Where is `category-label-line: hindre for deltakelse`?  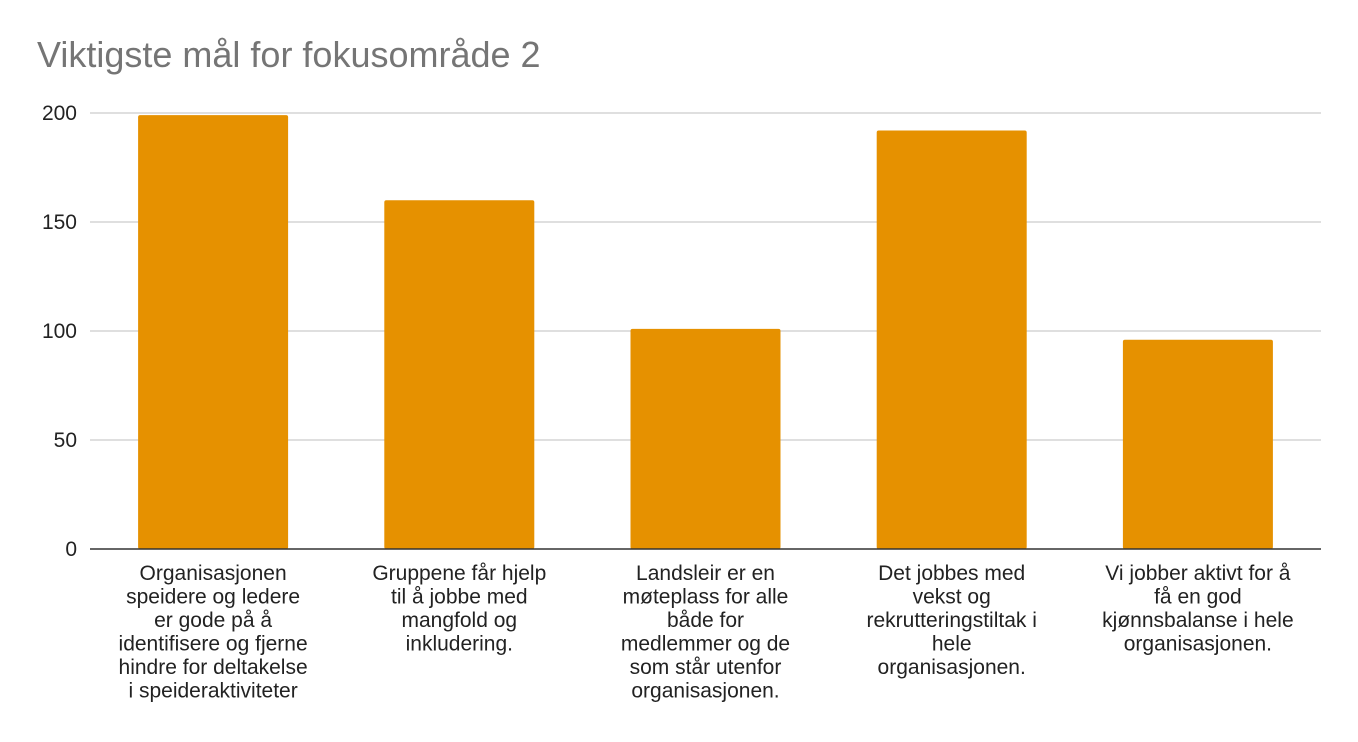 category-label-line: hindre for deltakelse is located at coordinates (213, 667).